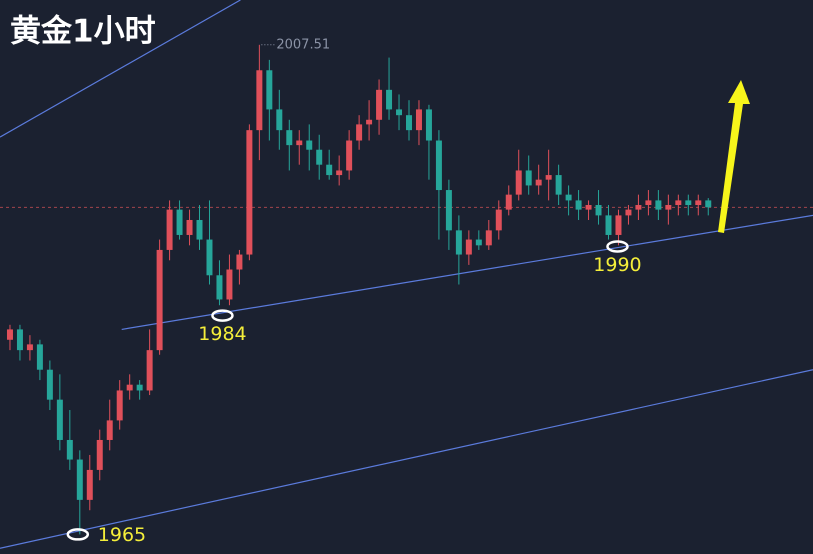 The image size is (813, 554). Describe the element at coordinates (222, 334) in the screenshot. I see `level-label: 1984` at that location.